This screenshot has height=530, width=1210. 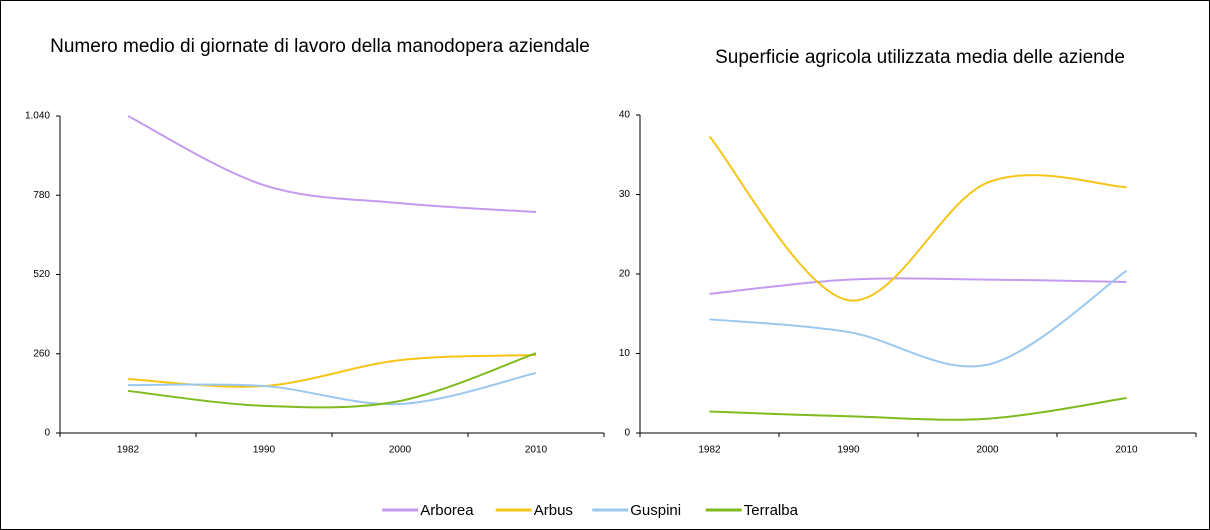 What do you see at coordinates (41, 274) in the screenshot?
I see `y-tick-label: 520` at bounding box center [41, 274].